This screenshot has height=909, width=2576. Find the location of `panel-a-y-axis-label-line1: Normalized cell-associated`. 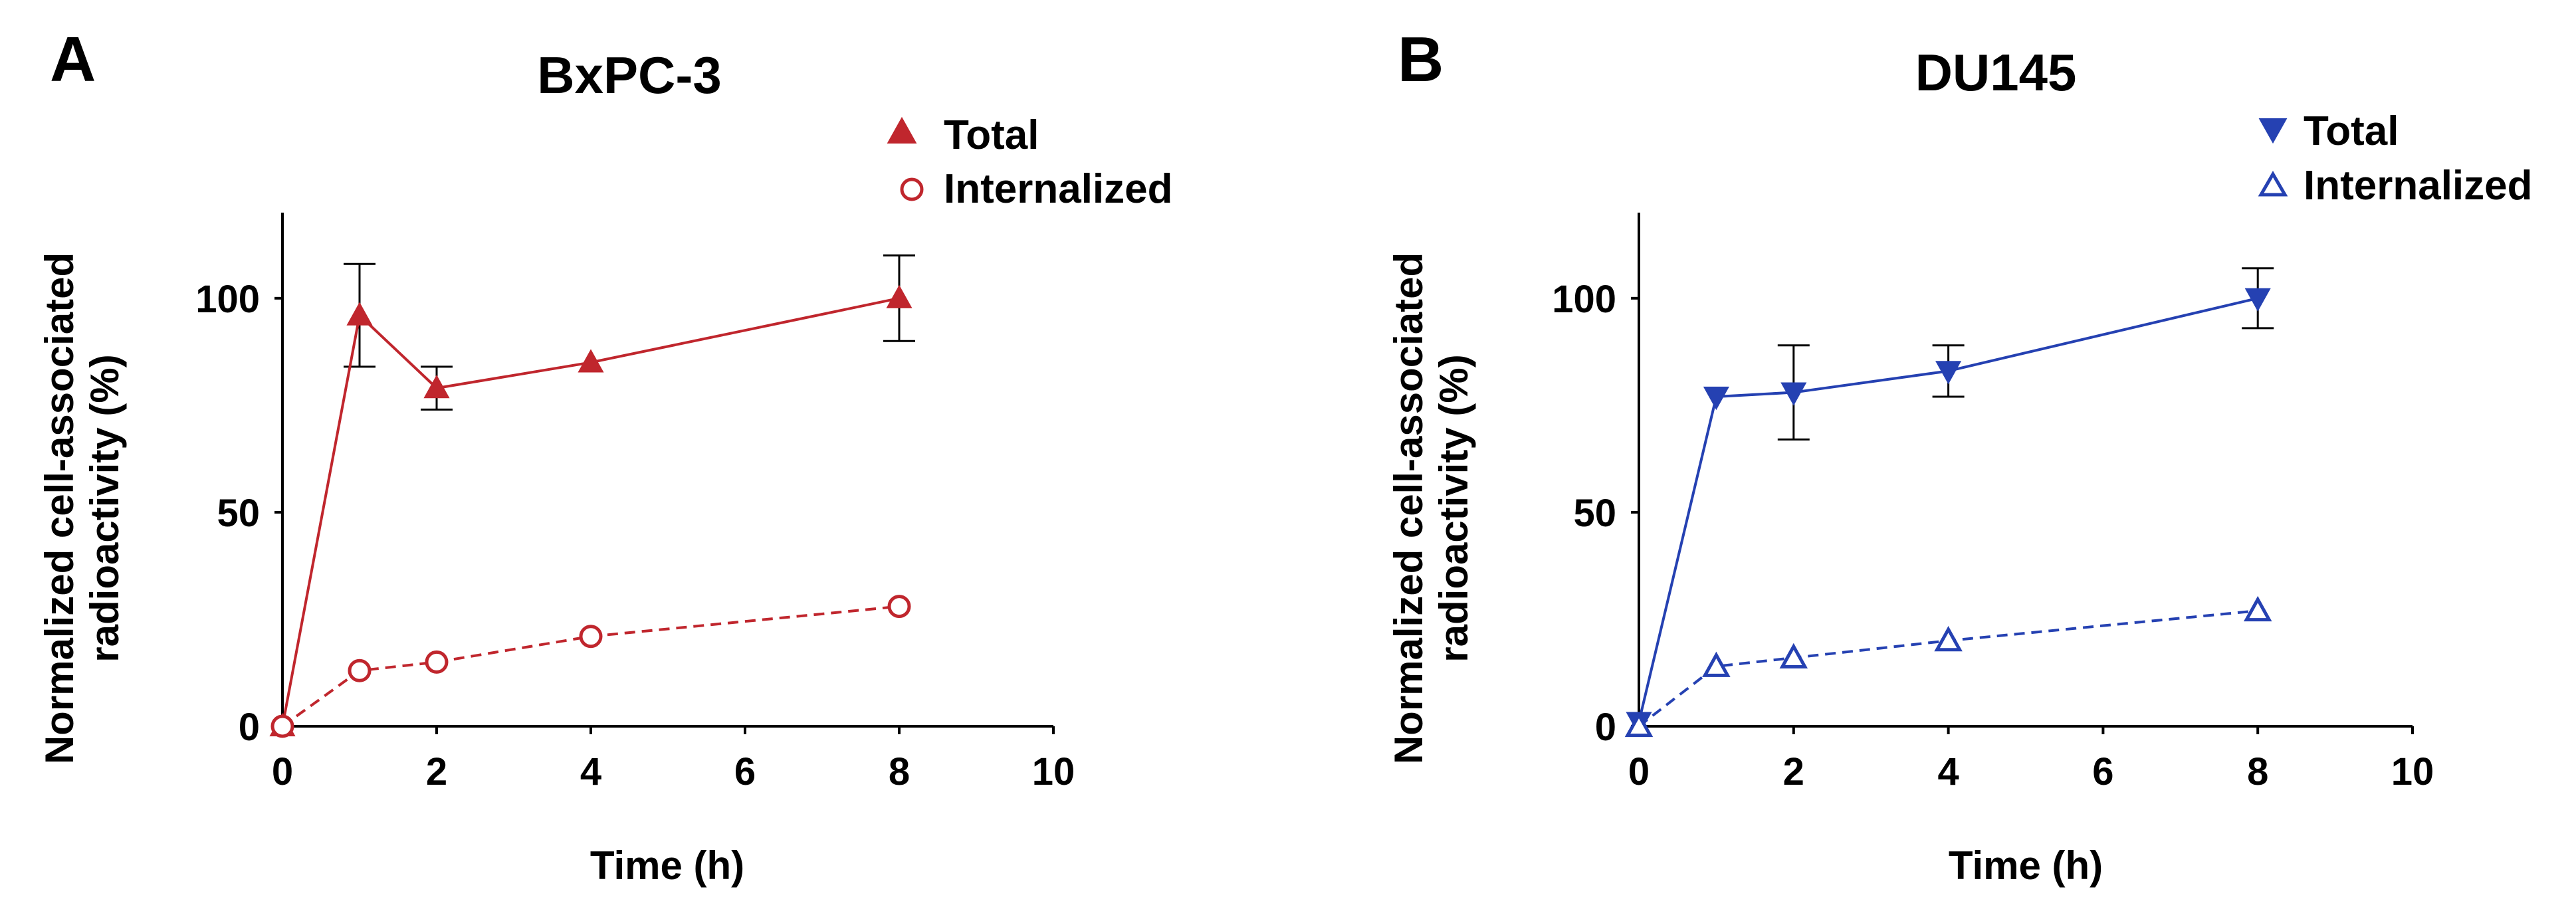

panel-a-y-axis-label-line1: Normalized cell-associated is located at coordinates (59, 508).